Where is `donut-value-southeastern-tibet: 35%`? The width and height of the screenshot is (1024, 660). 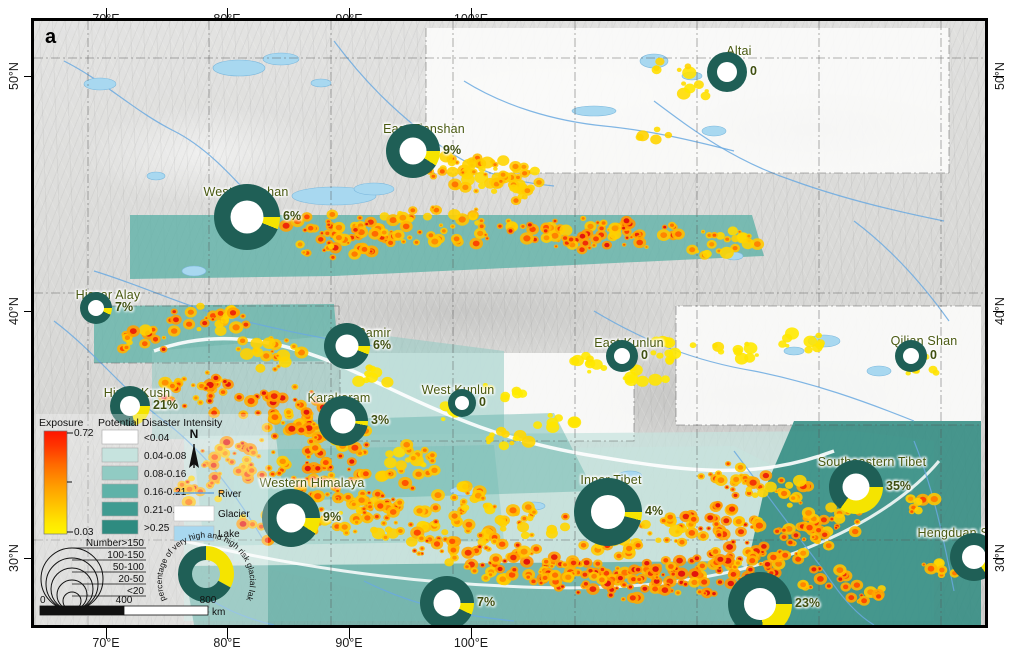
donut-value-southeastern-tibet: 35% is located at coordinates (899, 486).